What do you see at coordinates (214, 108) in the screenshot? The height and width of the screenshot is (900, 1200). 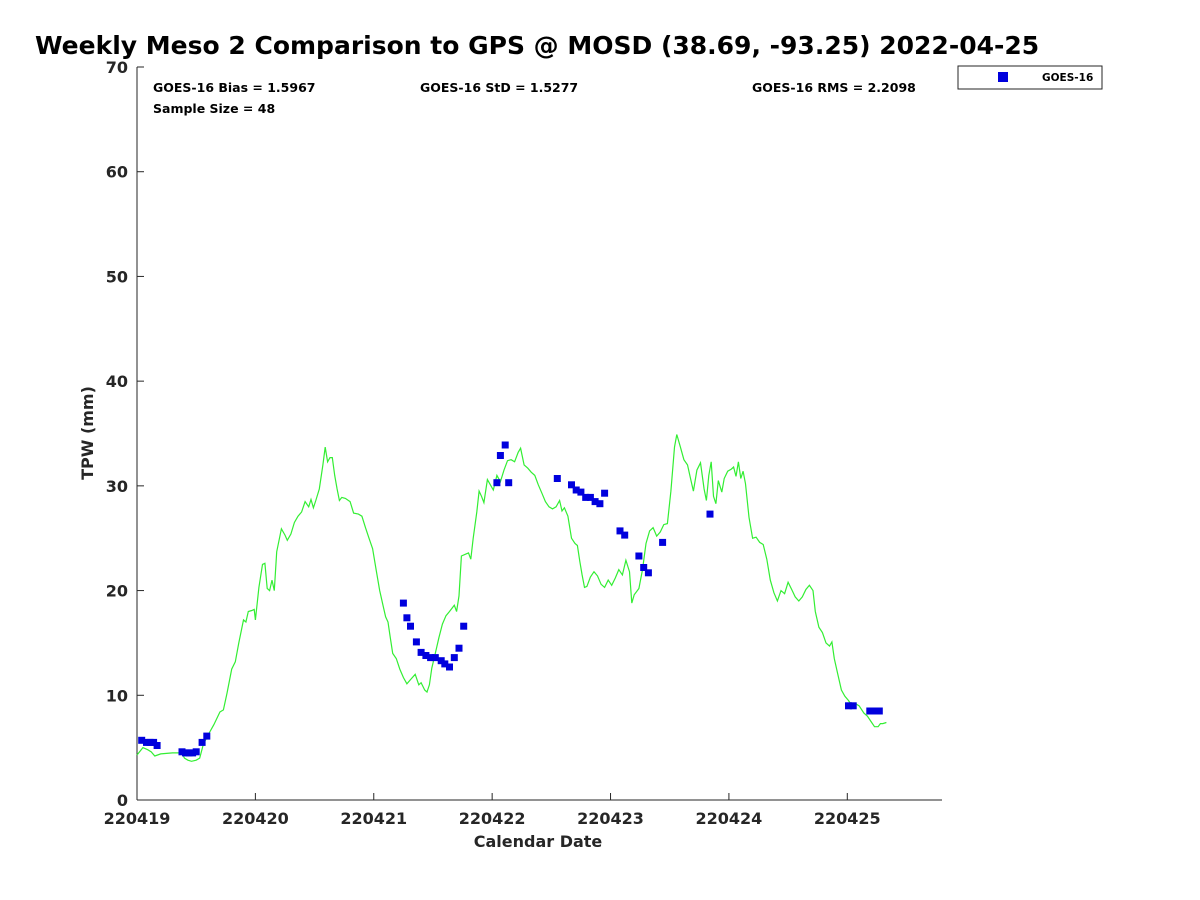 I see `stat-sample-size: Sample Size = 48` at bounding box center [214, 108].